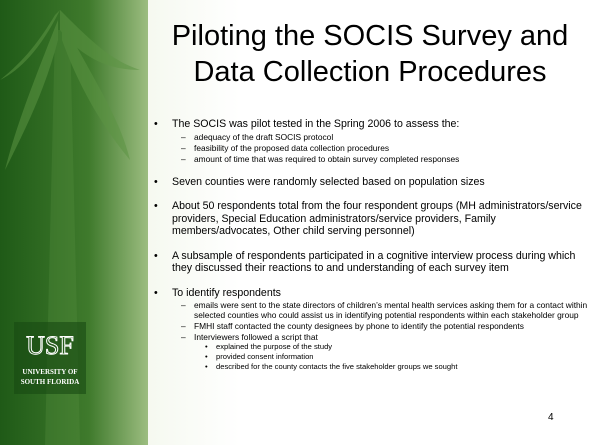  Describe the element at coordinates (381, 137) in the screenshot. I see `sub-bullet: adequacy of the draft SOCIS protocol` at that location.